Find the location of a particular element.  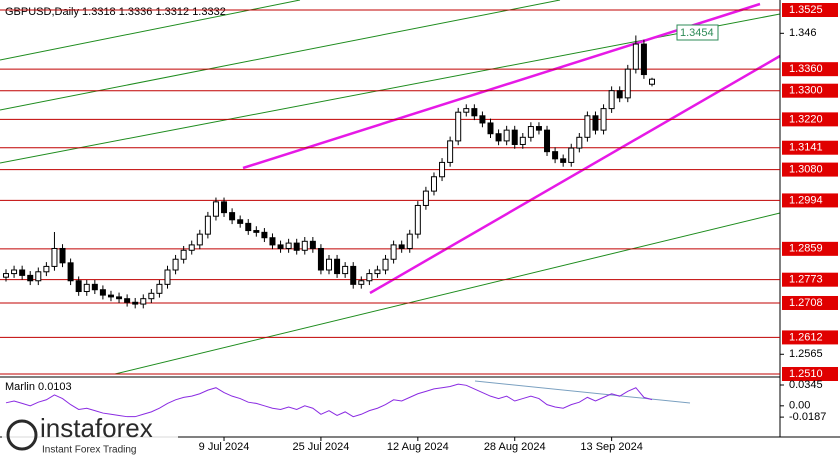

last-close: 1.3332 is located at coordinates (209, 12).